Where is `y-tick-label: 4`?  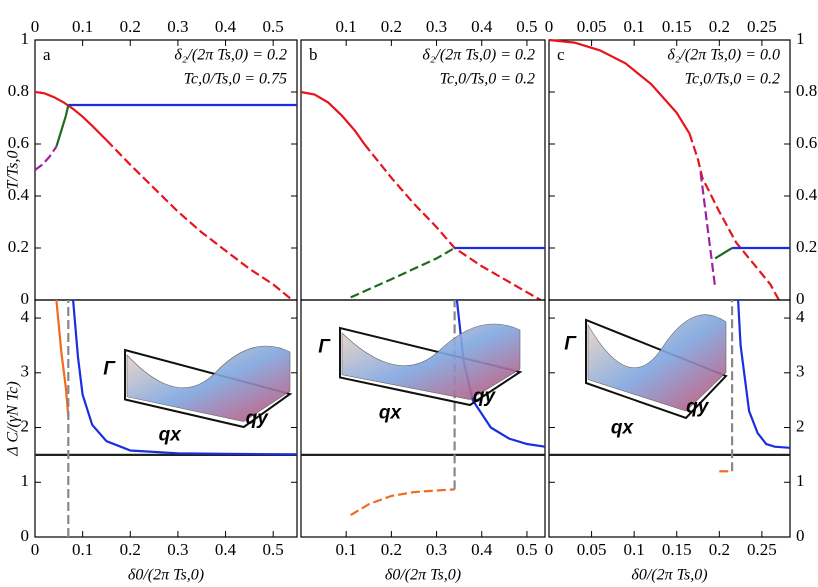 y-tick-label: 4 is located at coordinates (800, 316).